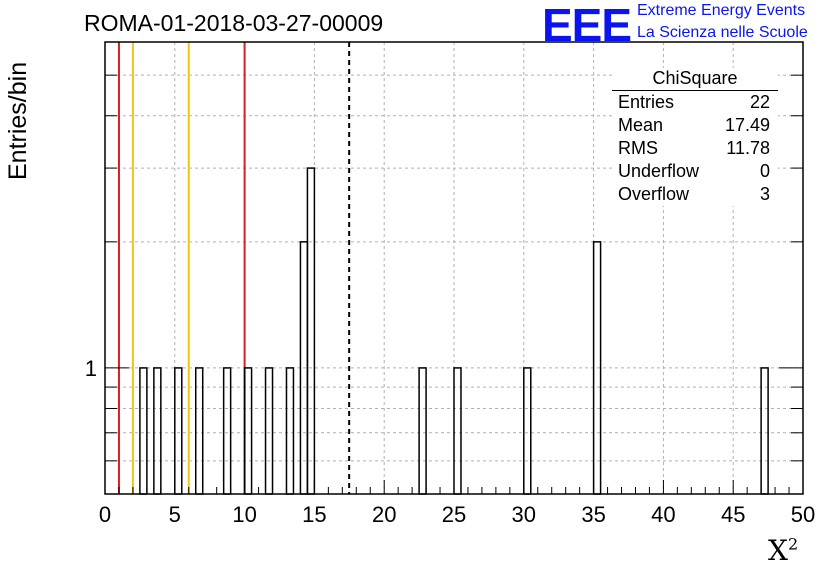  What do you see at coordinates (18, 120) in the screenshot?
I see `y-axis-label: Entries/bin` at bounding box center [18, 120].